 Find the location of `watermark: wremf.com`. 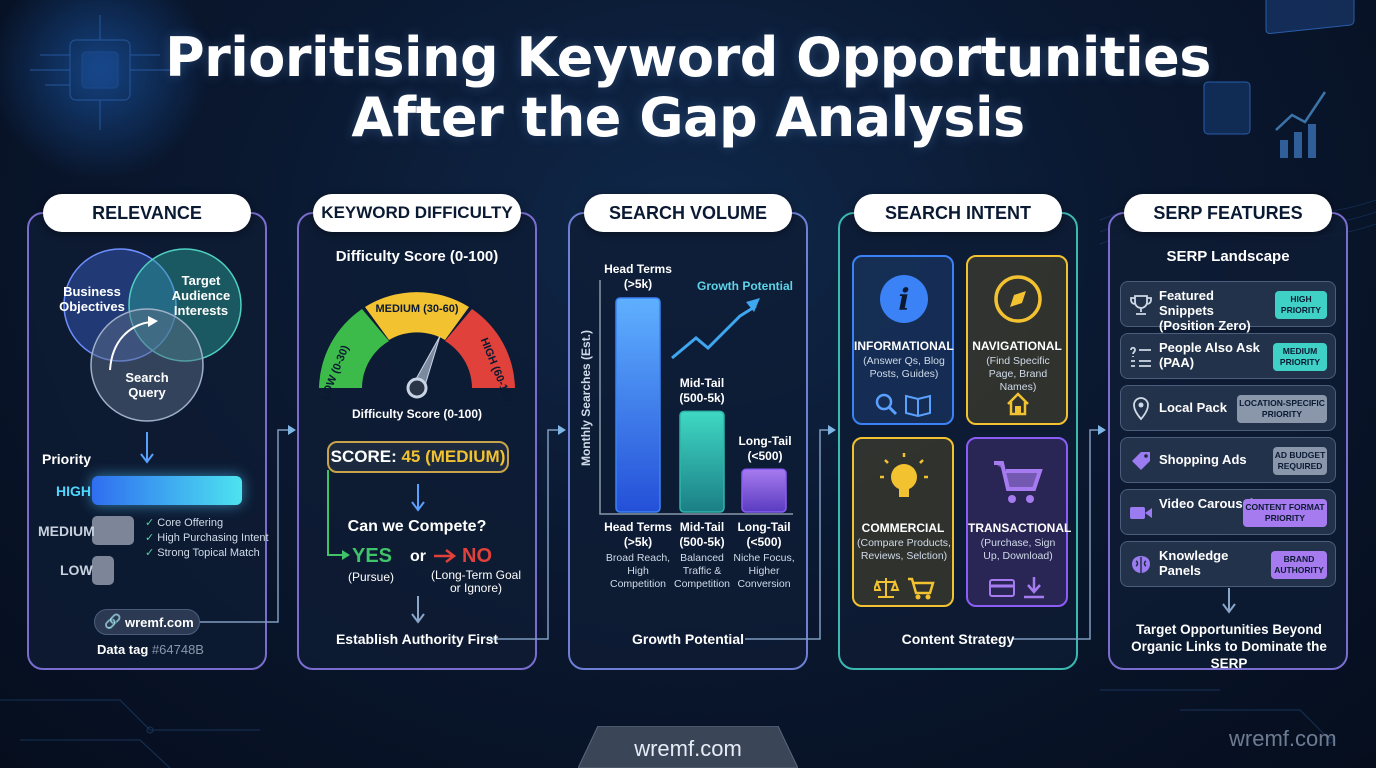

watermark: wremf.com is located at coordinates (1283, 738).